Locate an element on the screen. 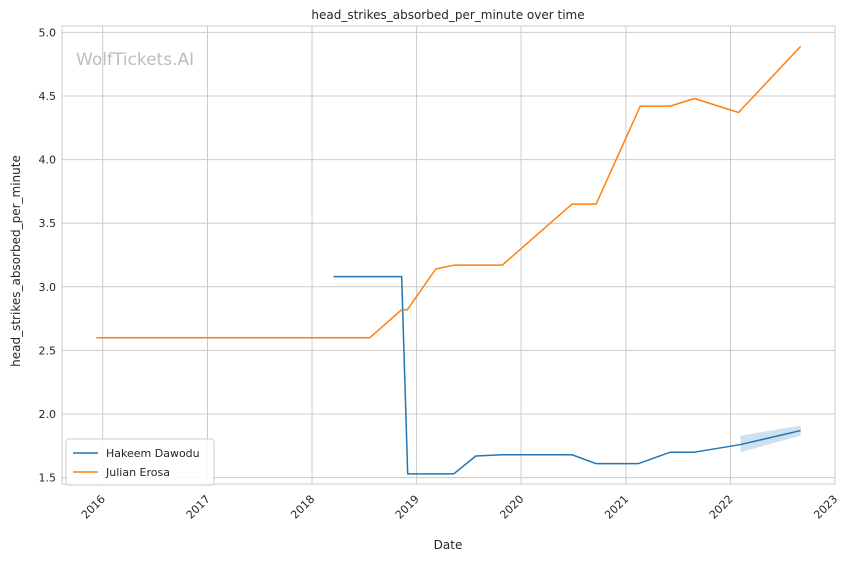 The image size is (857, 561). confidence-band-hakeem-dawodu is located at coordinates (770, 439).